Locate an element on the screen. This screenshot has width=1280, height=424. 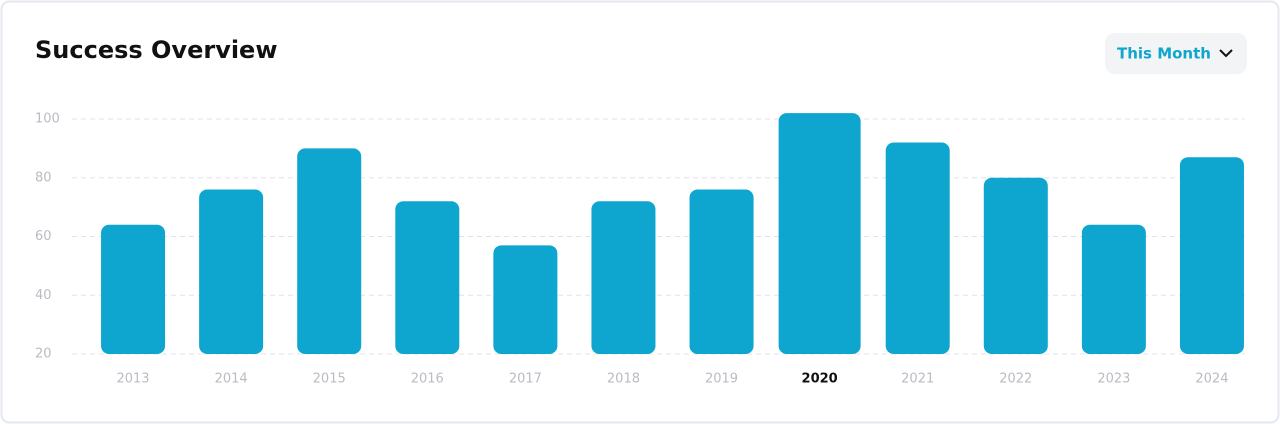
x-tick-label: 2020 is located at coordinates (820, 379).